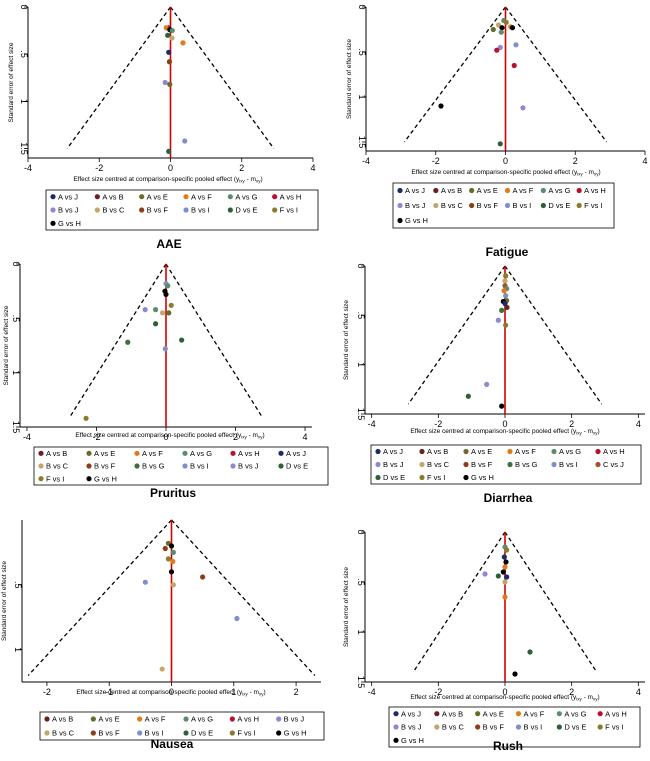 This screenshot has width=650, height=761. Describe the element at coordinates (246, 210) in the screenshot. I see `legend-label-d-vs-e: D vs E` at that location.